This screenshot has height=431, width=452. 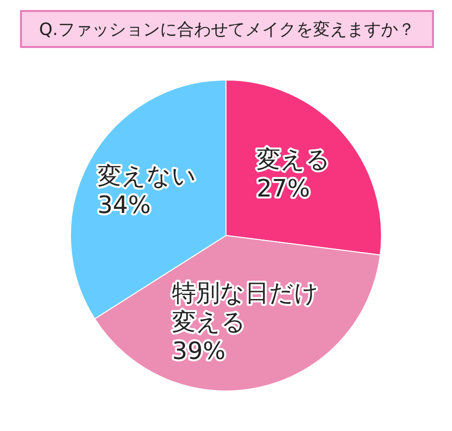 What do you see at coordinates (146, 176) in the screenshot?
I see `slice-label: 変えない` at bounding box center [146, 176].